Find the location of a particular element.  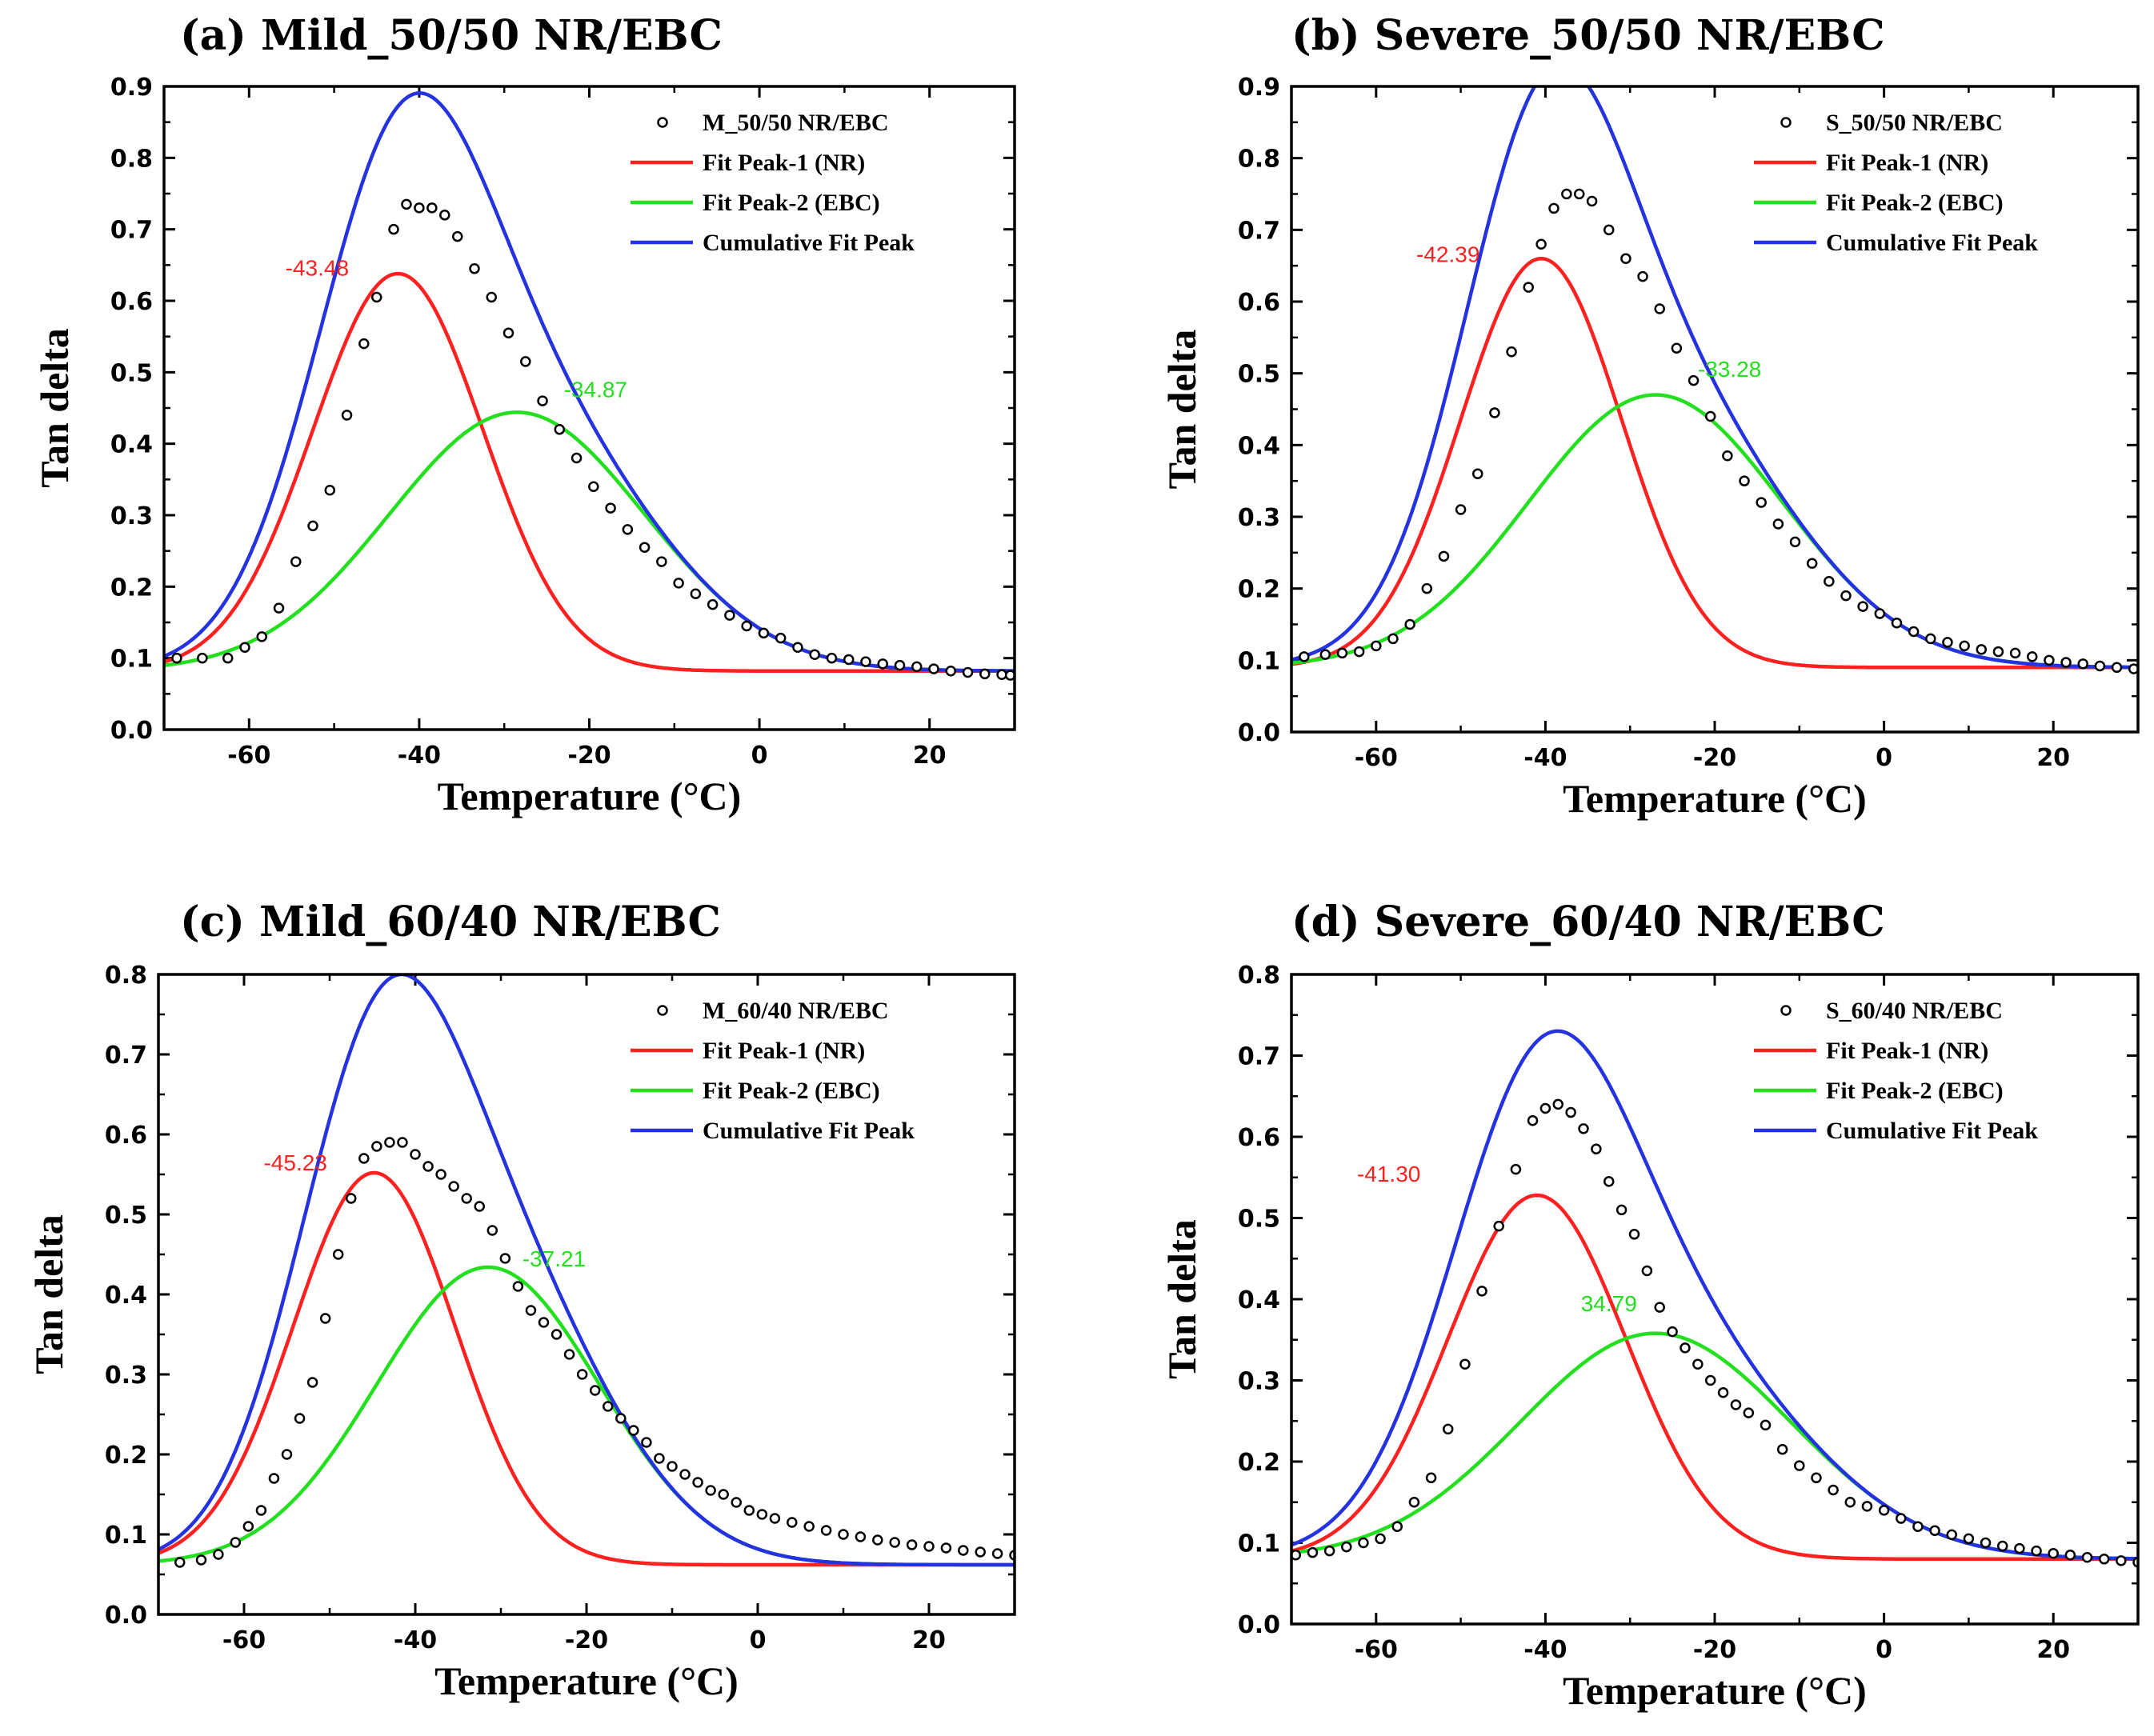

panel-title: (b) Severe_50/50 NR/EBC is located at coordinates (1588, 35).